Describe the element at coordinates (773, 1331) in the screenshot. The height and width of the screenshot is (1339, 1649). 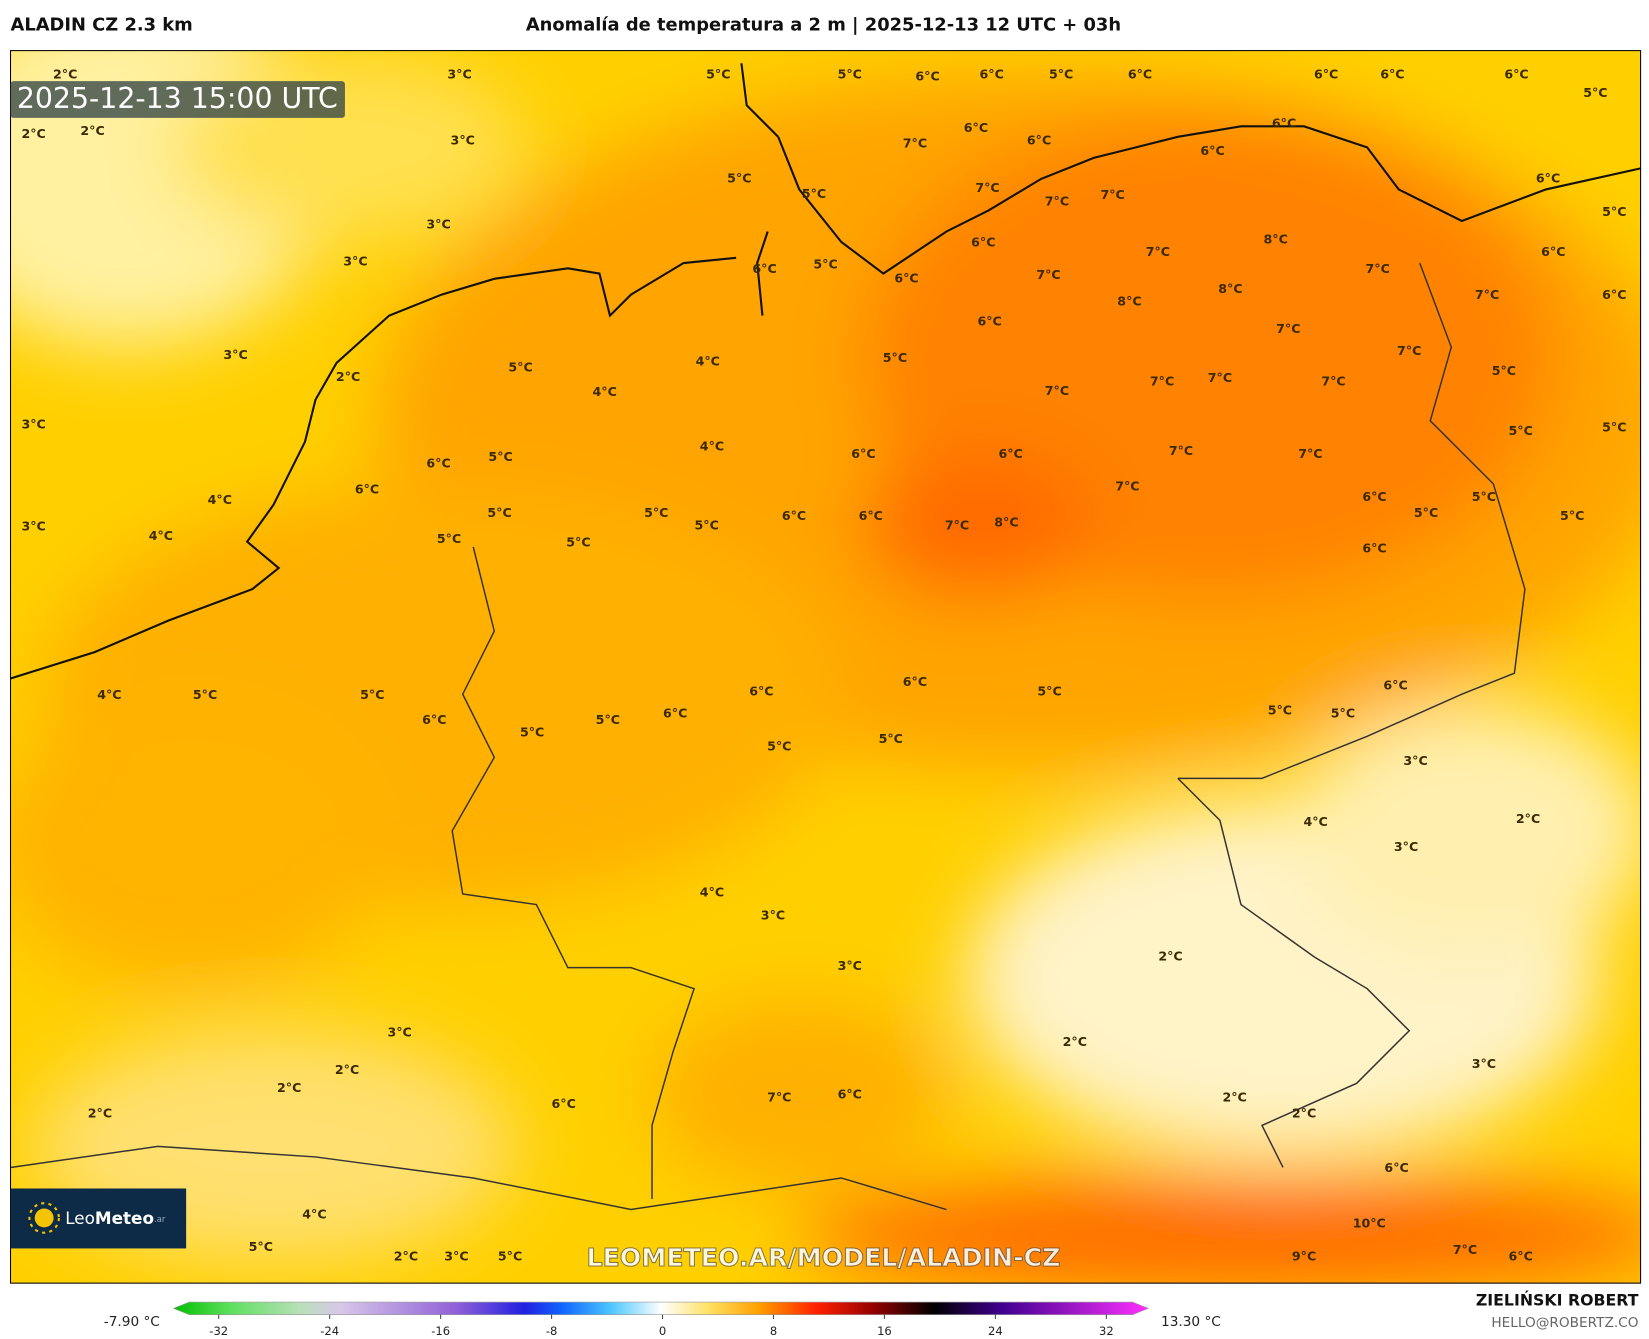
I see `colorbar-tick-label: 8` at that location.